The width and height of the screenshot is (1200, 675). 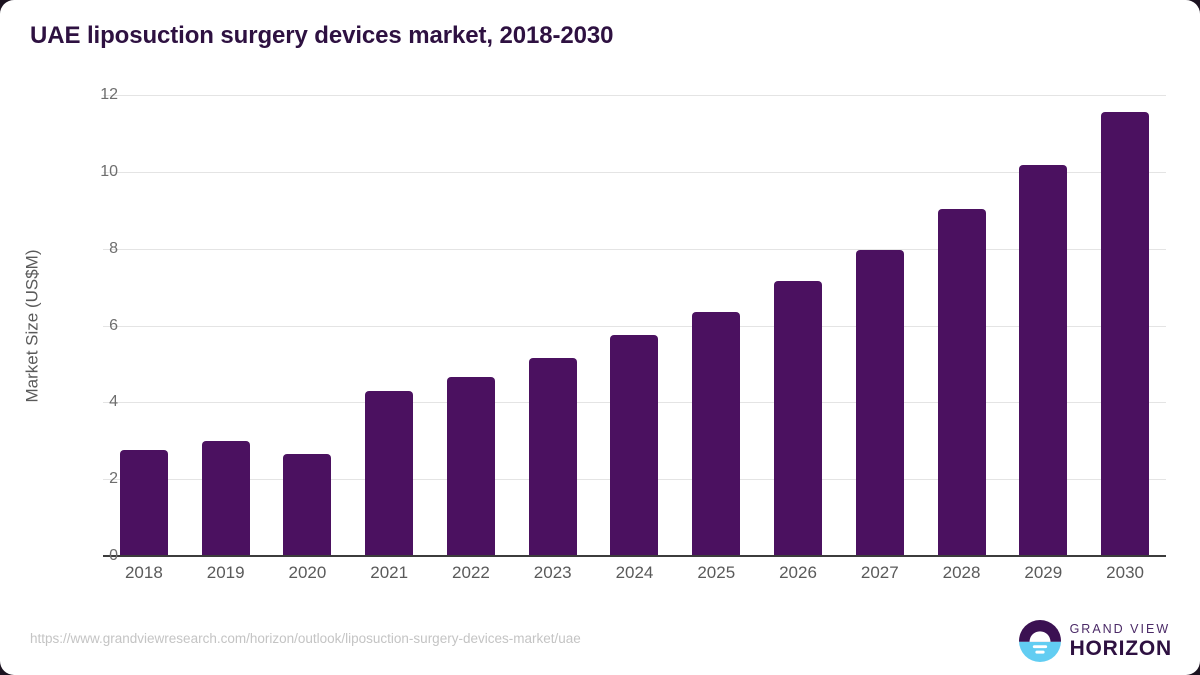 I want to click on y-axis-title: Market Size (US$M), so click(x=33, y=325).